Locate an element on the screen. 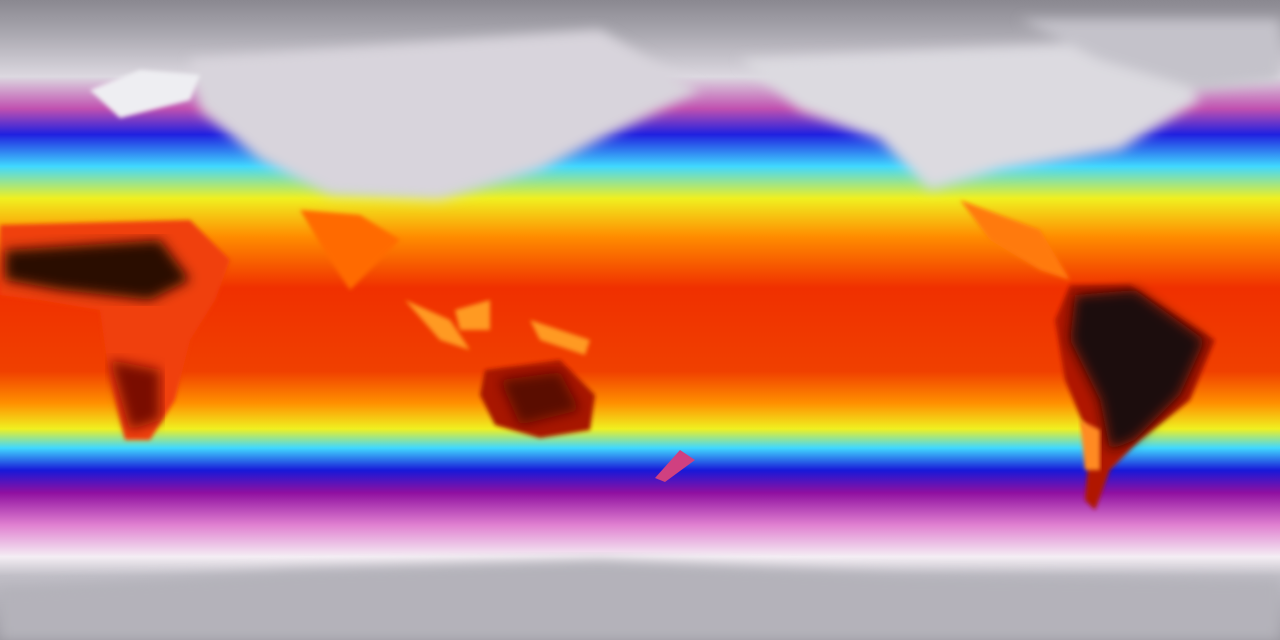 The image size is (1280, 640). south-america is located at coordinates (1135, 397).